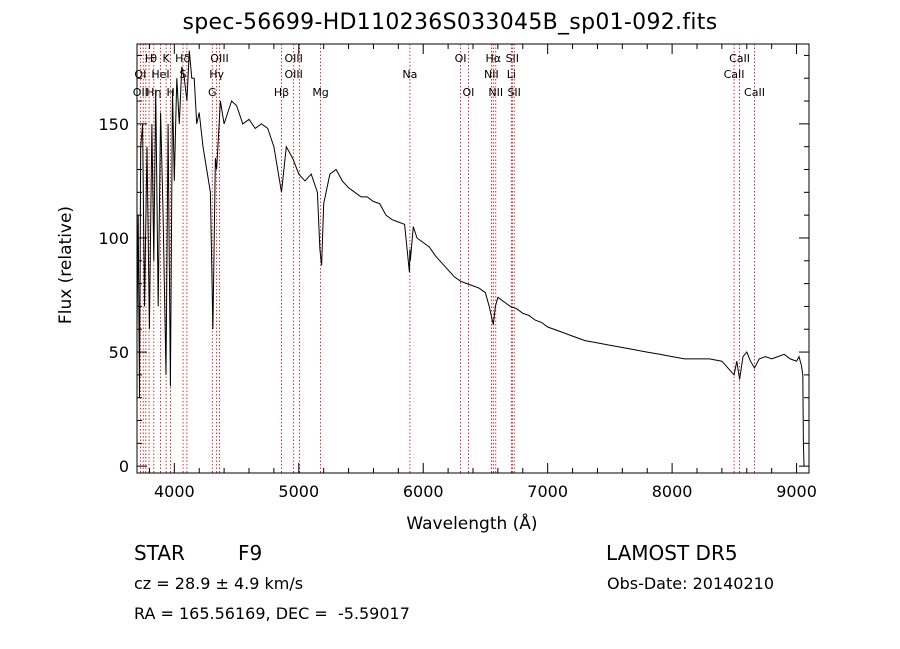 The height and width of the screenshot is (649, 900). I want to click on spectral-line-label: OII, so click(140, 92).